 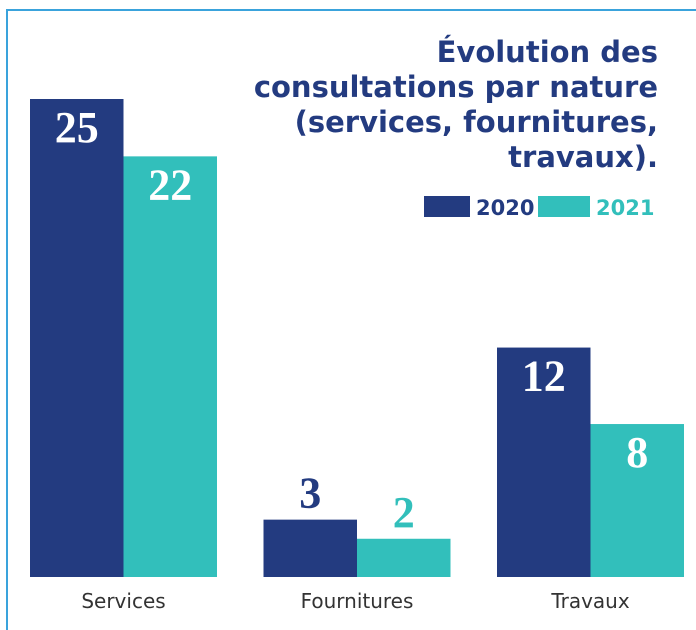 I want to click on value-label: 25, so click(x=77, y=127).